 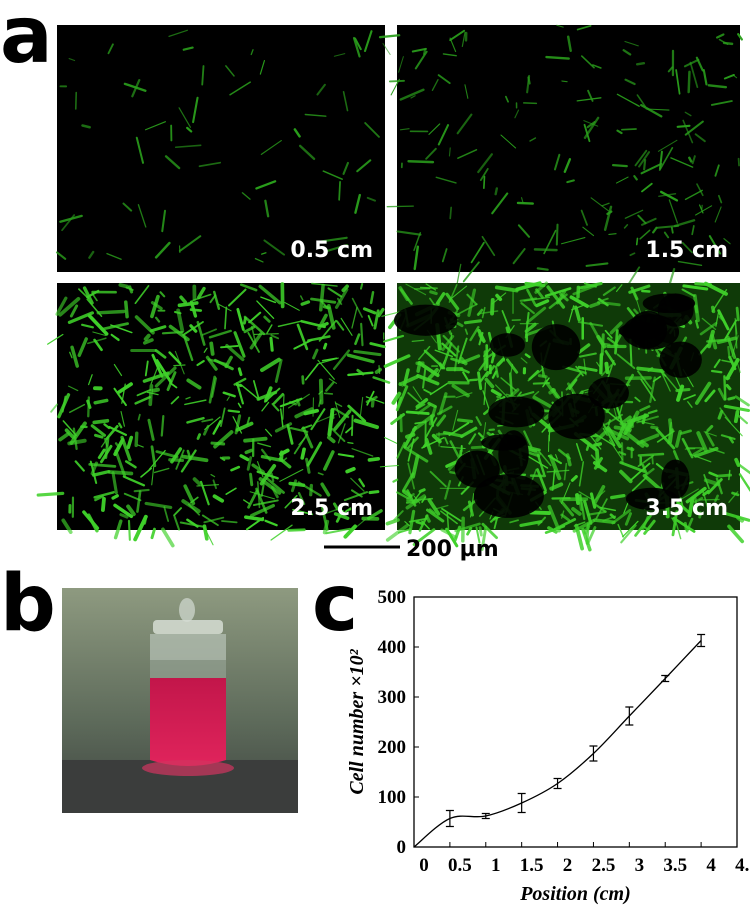 I want to click on y-tick-label: 200, so click(x=392, y=747).